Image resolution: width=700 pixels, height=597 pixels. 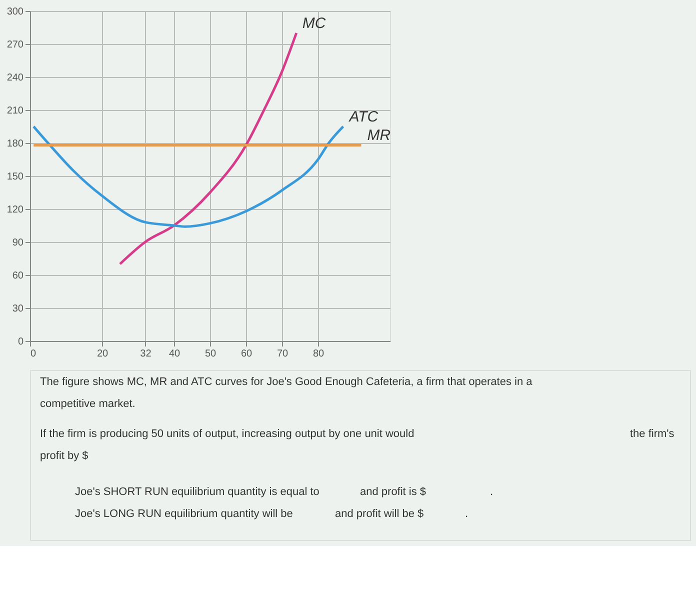 What do you see at coordinates (102, 354) in the screenshot?
I see `x-tick-label: 20` at bounding box center [102, 354].